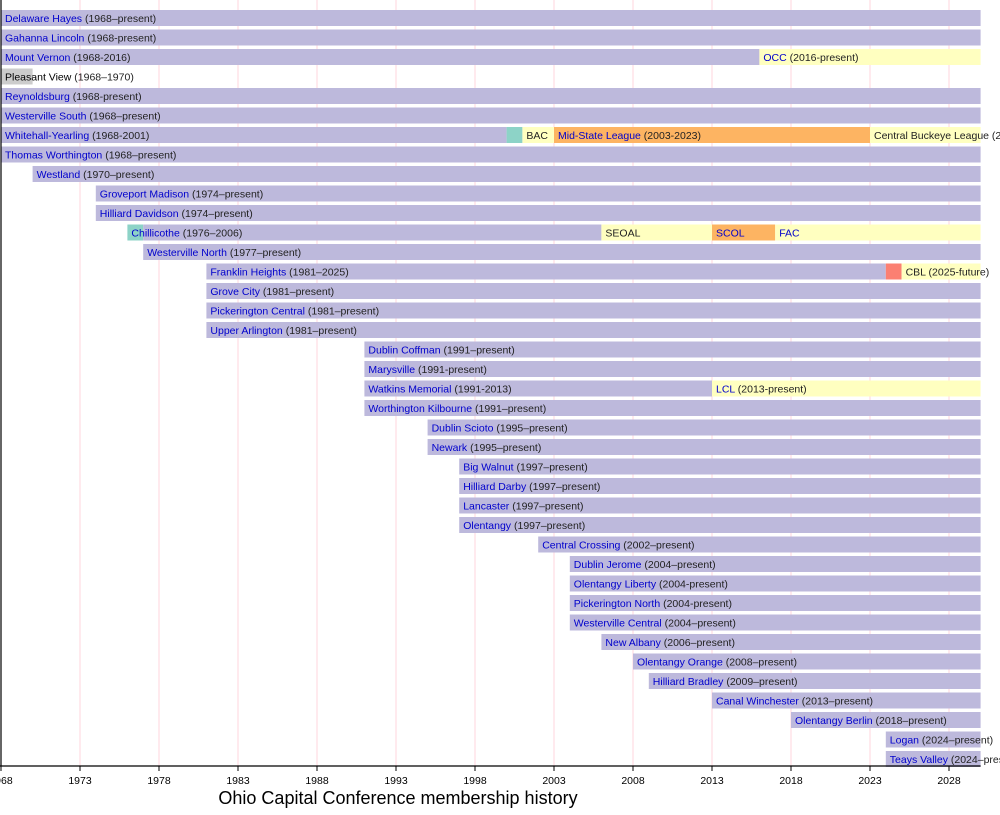 The height and width of the screenshot is (815, 1000). What do you see at coordinates (144, 195) in the screenshot?
I see `member-name-link: Groveport Madison` at bounding box center [144, 195].